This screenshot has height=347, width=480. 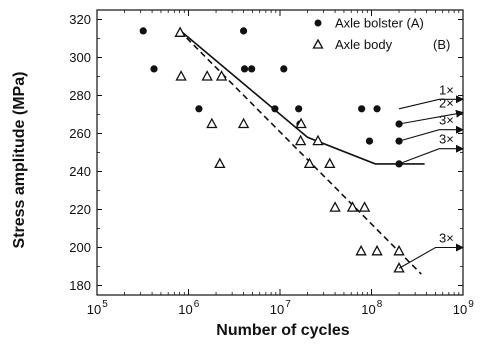 I want to click on y-tick-label: 220, so click(x=80, y=209).